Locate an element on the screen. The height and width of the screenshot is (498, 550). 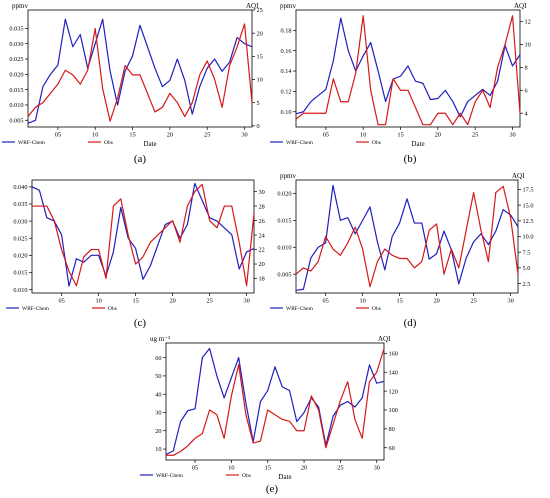
y2-tick-label: 28 is located at coordinates (262, 206).